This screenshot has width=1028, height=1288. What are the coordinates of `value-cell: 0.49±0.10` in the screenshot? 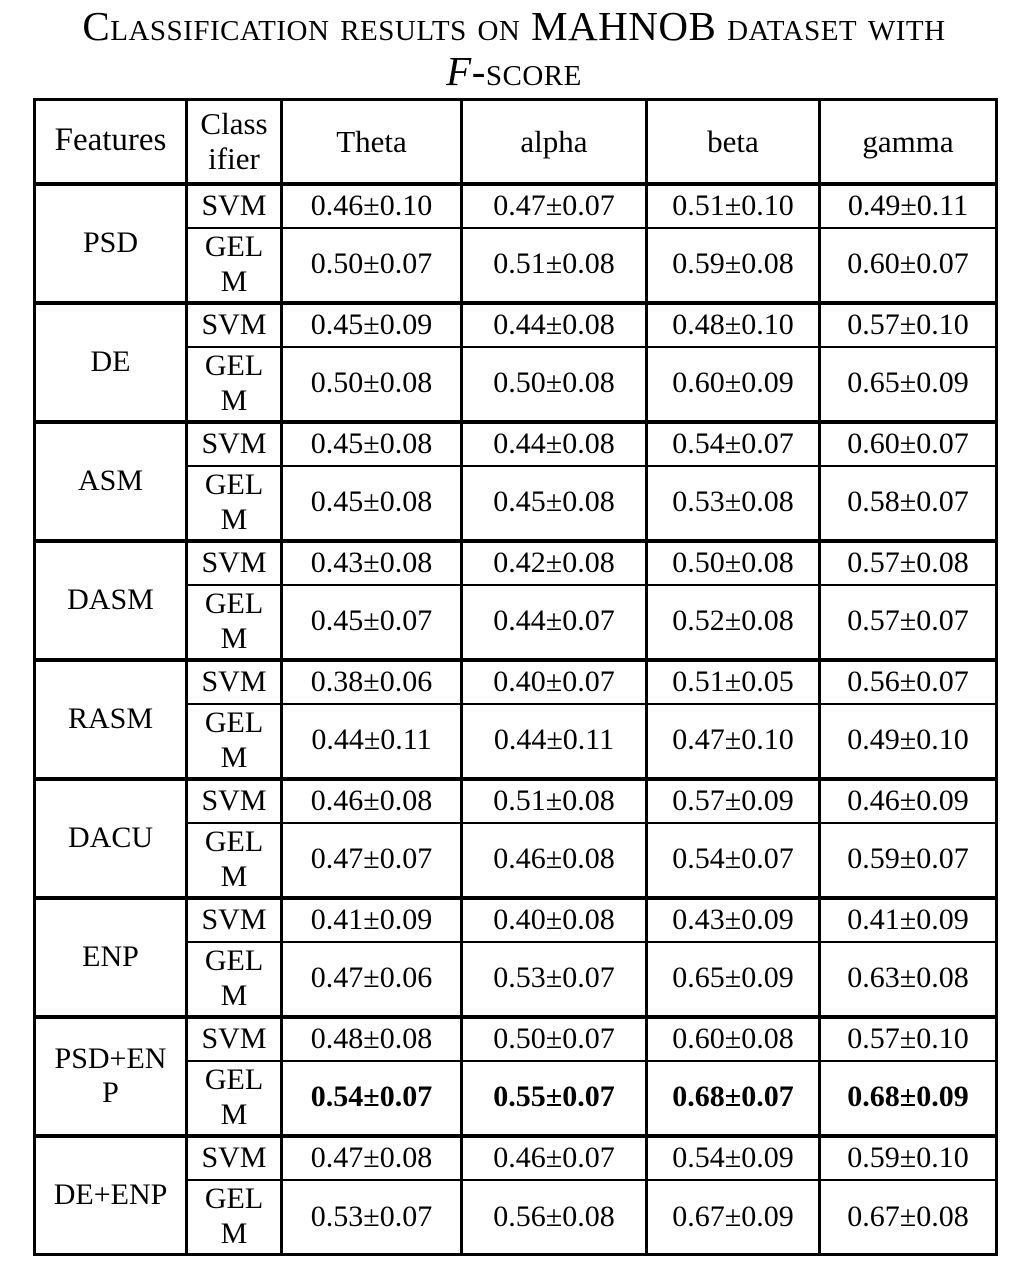 It's located at (908, 741).